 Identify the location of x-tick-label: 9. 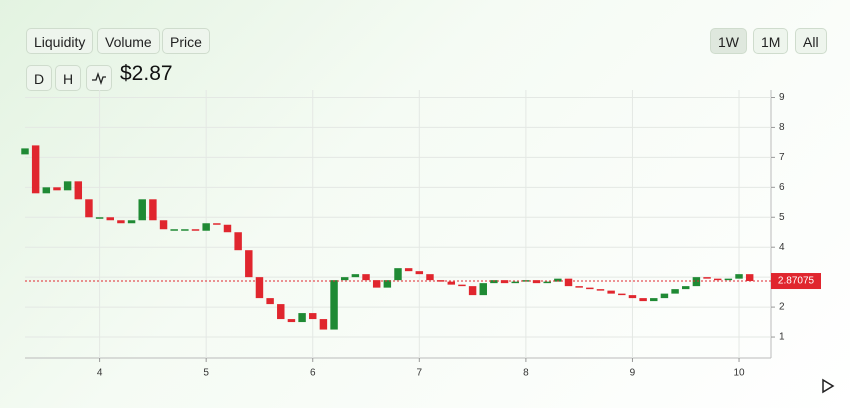
(633, 373).